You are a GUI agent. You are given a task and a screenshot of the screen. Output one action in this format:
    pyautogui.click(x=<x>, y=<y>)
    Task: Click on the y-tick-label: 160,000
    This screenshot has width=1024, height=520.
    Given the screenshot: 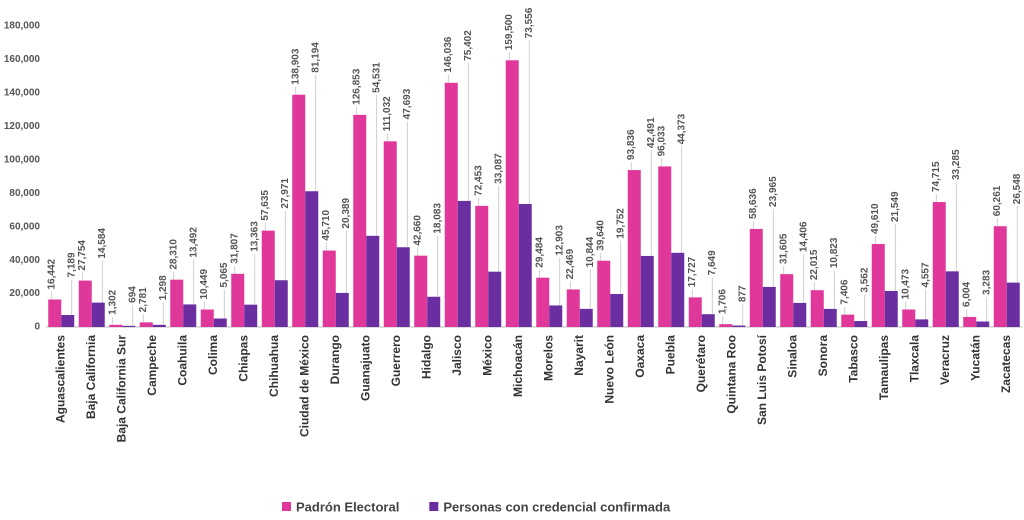 What is the action you would take?
    pyautogui.click(x=22, y=59)
    